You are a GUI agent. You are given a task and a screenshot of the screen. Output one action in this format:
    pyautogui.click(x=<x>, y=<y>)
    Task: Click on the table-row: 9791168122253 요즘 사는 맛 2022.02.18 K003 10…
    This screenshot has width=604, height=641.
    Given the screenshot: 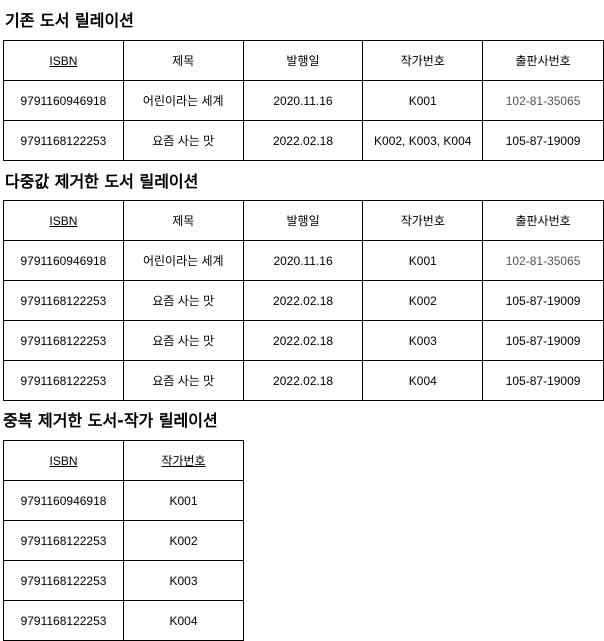 What is the action you would take?
    pyautogui.click(x=303, y=340)
    